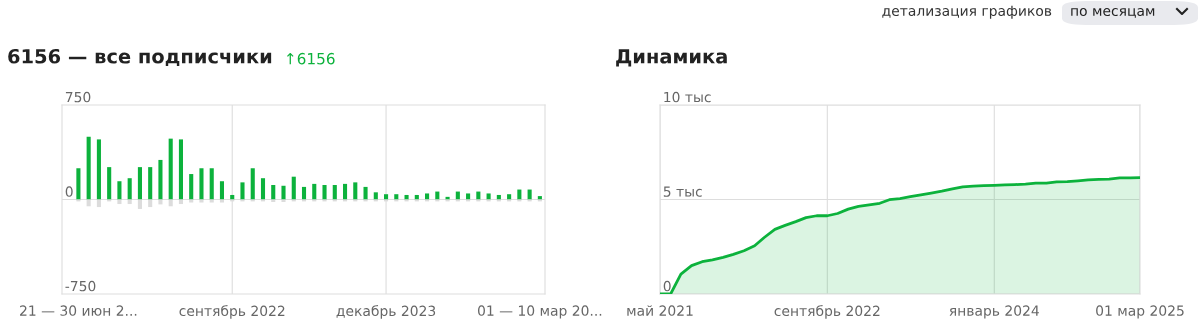 Image resolution: width=1200 pixels, height=332 pixels. I want to click on x-tick-label: январь 2024, so click(994, 312).